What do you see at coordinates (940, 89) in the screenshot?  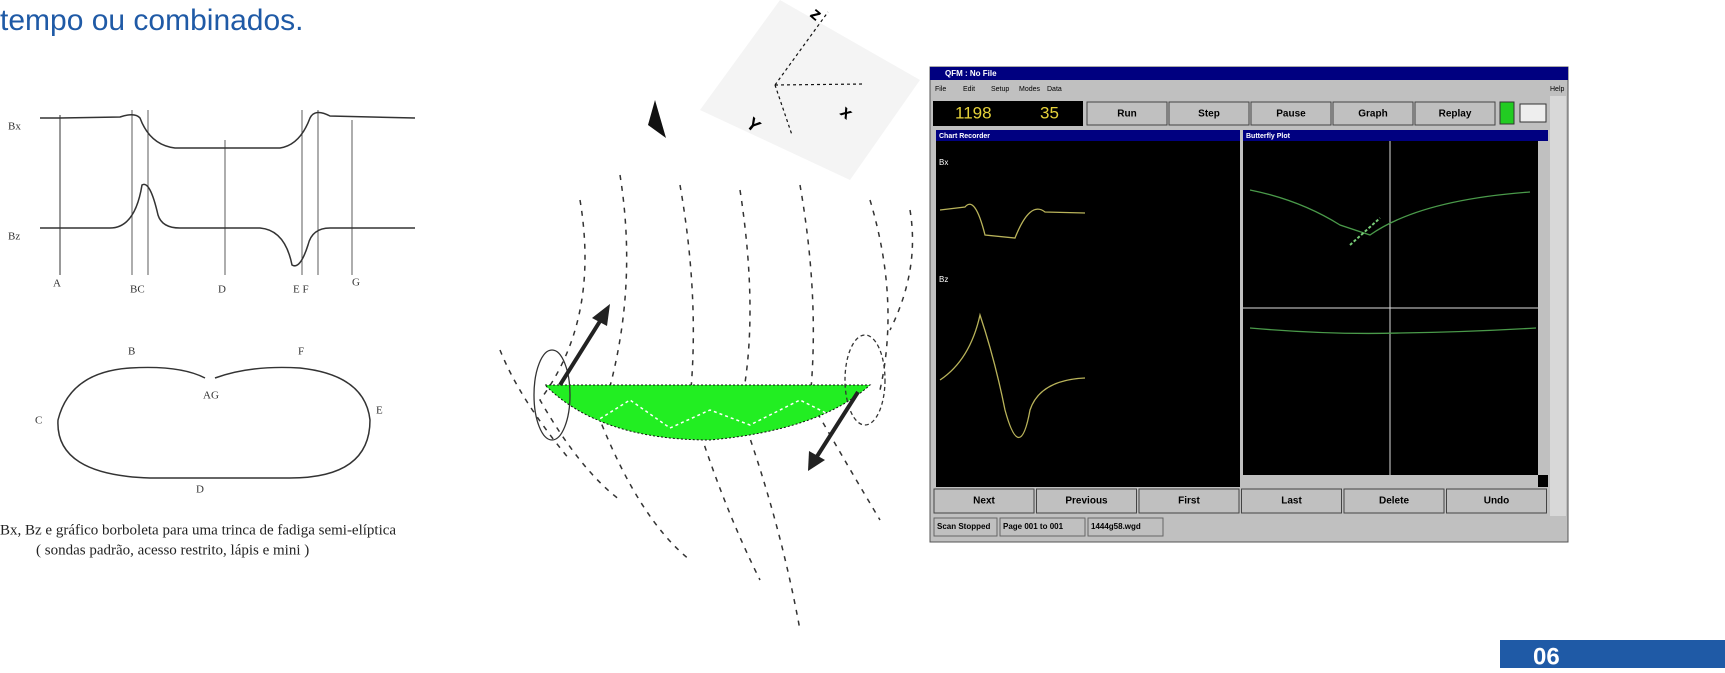 I see `menu-item: File` at bounding box center [940, 89].